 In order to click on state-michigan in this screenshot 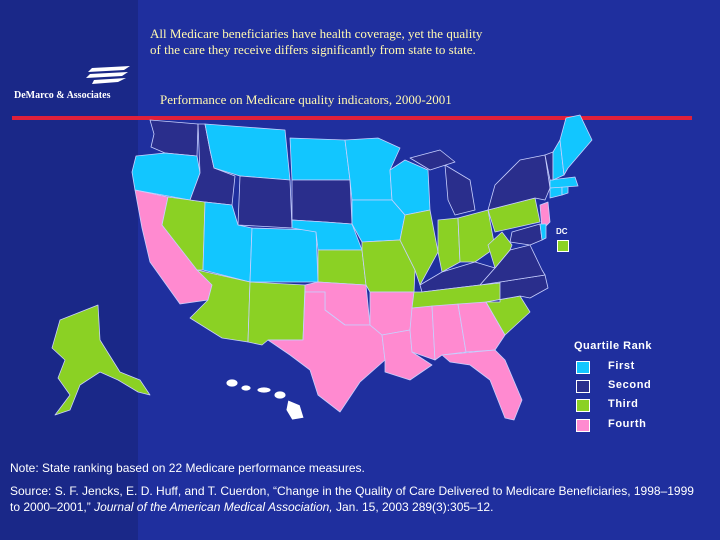, I will do `click(460, 190)`.